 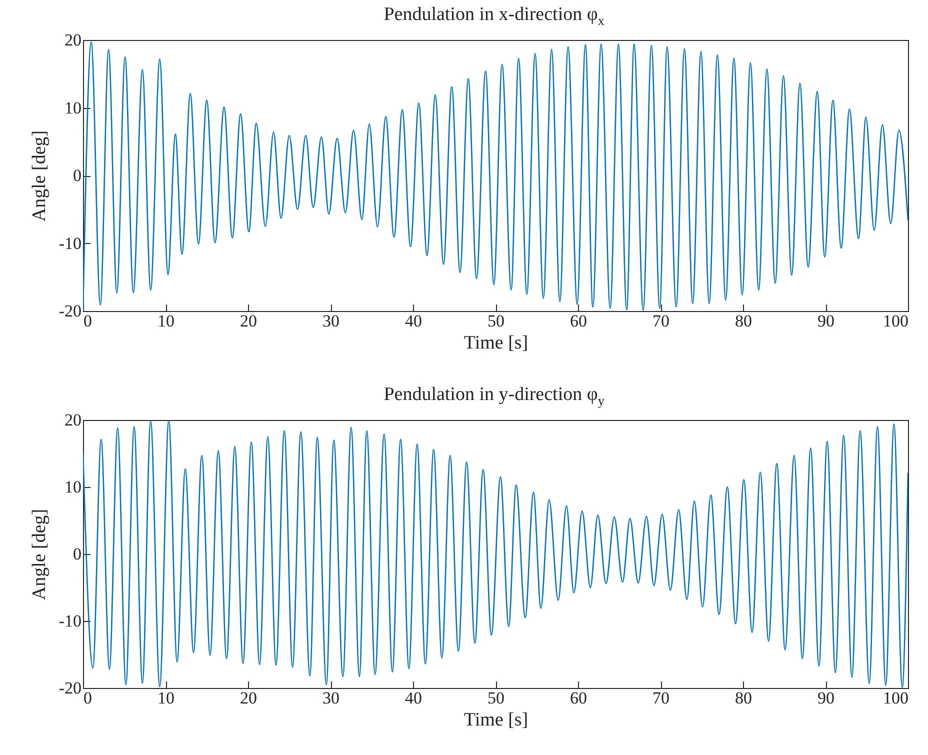 What do you see at coordinates (494, 395) in the screenshot?
I see `chart-title: Pendulation in y-direction φ$_{y}$` at bounding box center [494, 395].